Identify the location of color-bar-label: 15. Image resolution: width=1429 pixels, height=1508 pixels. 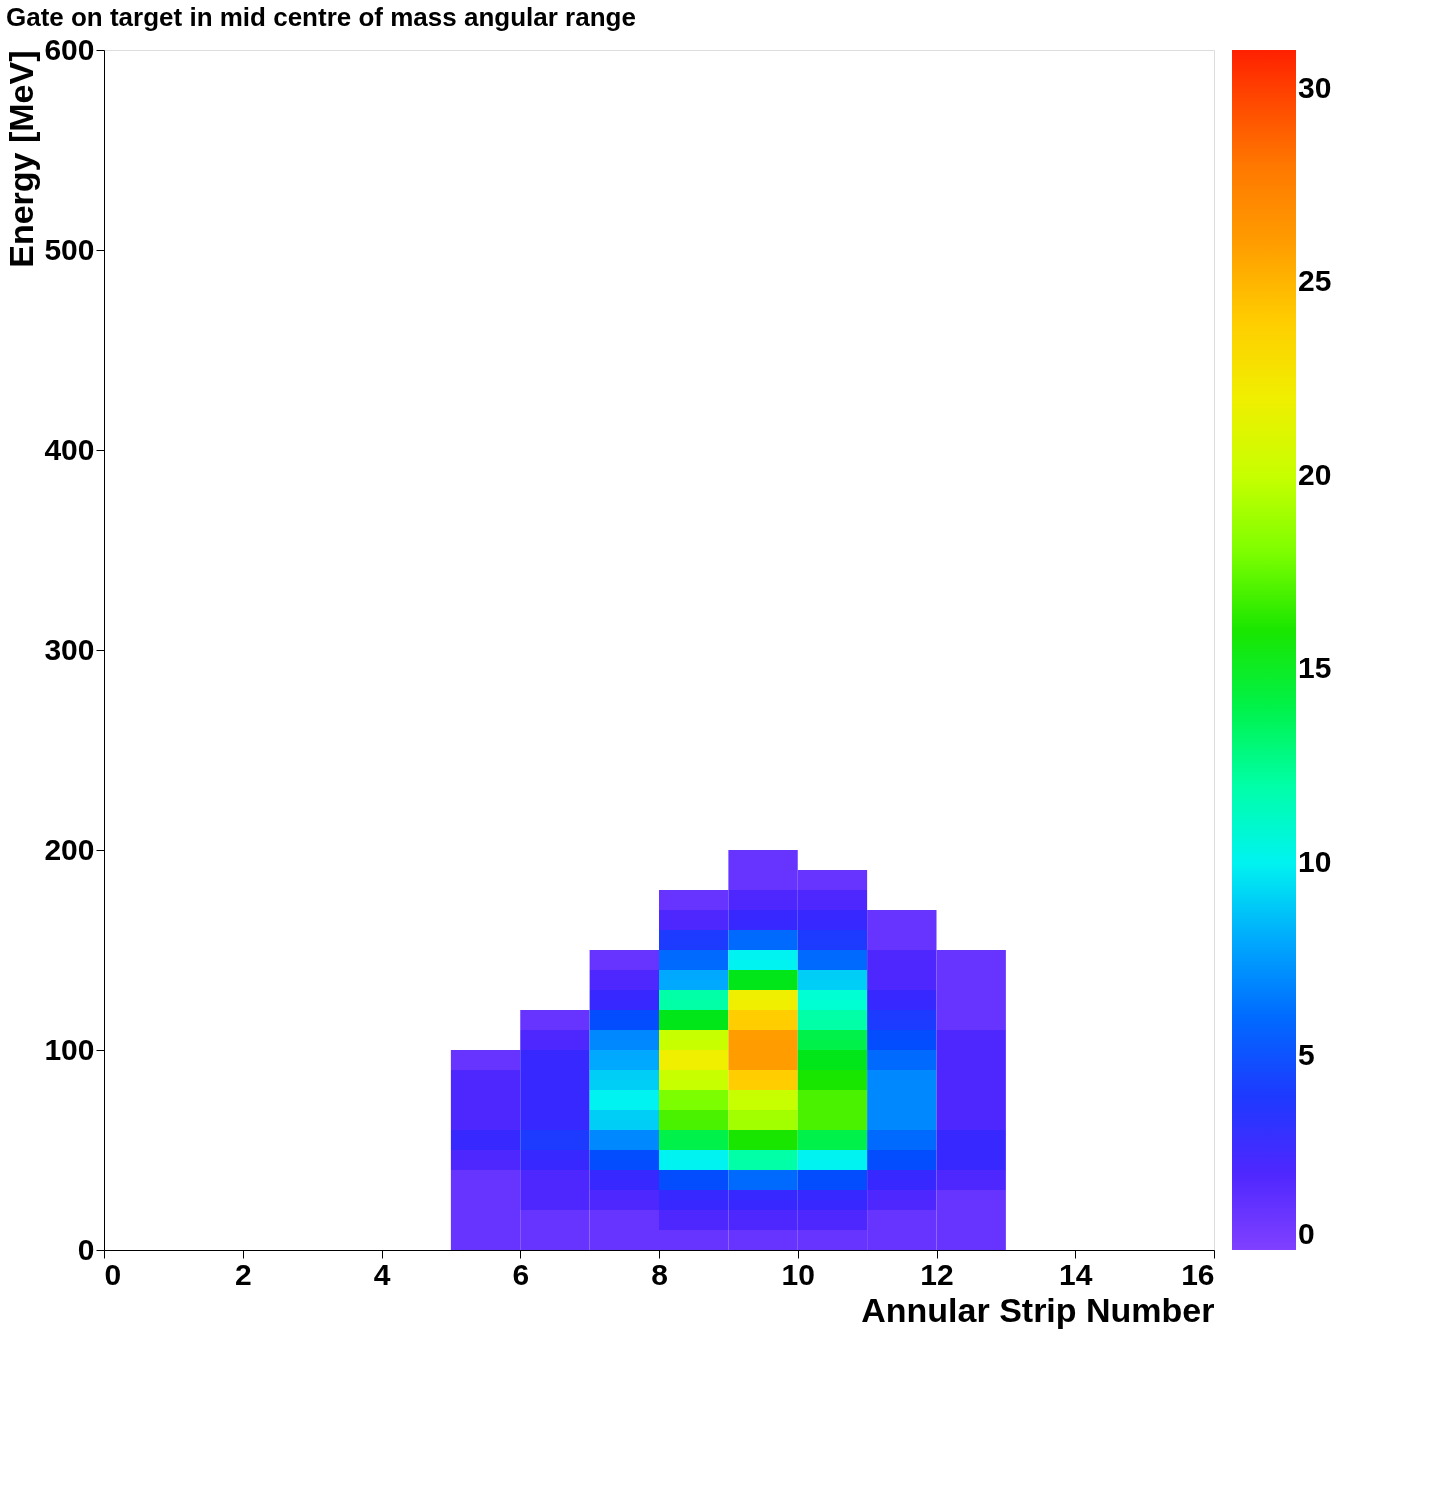
(1315, 668).